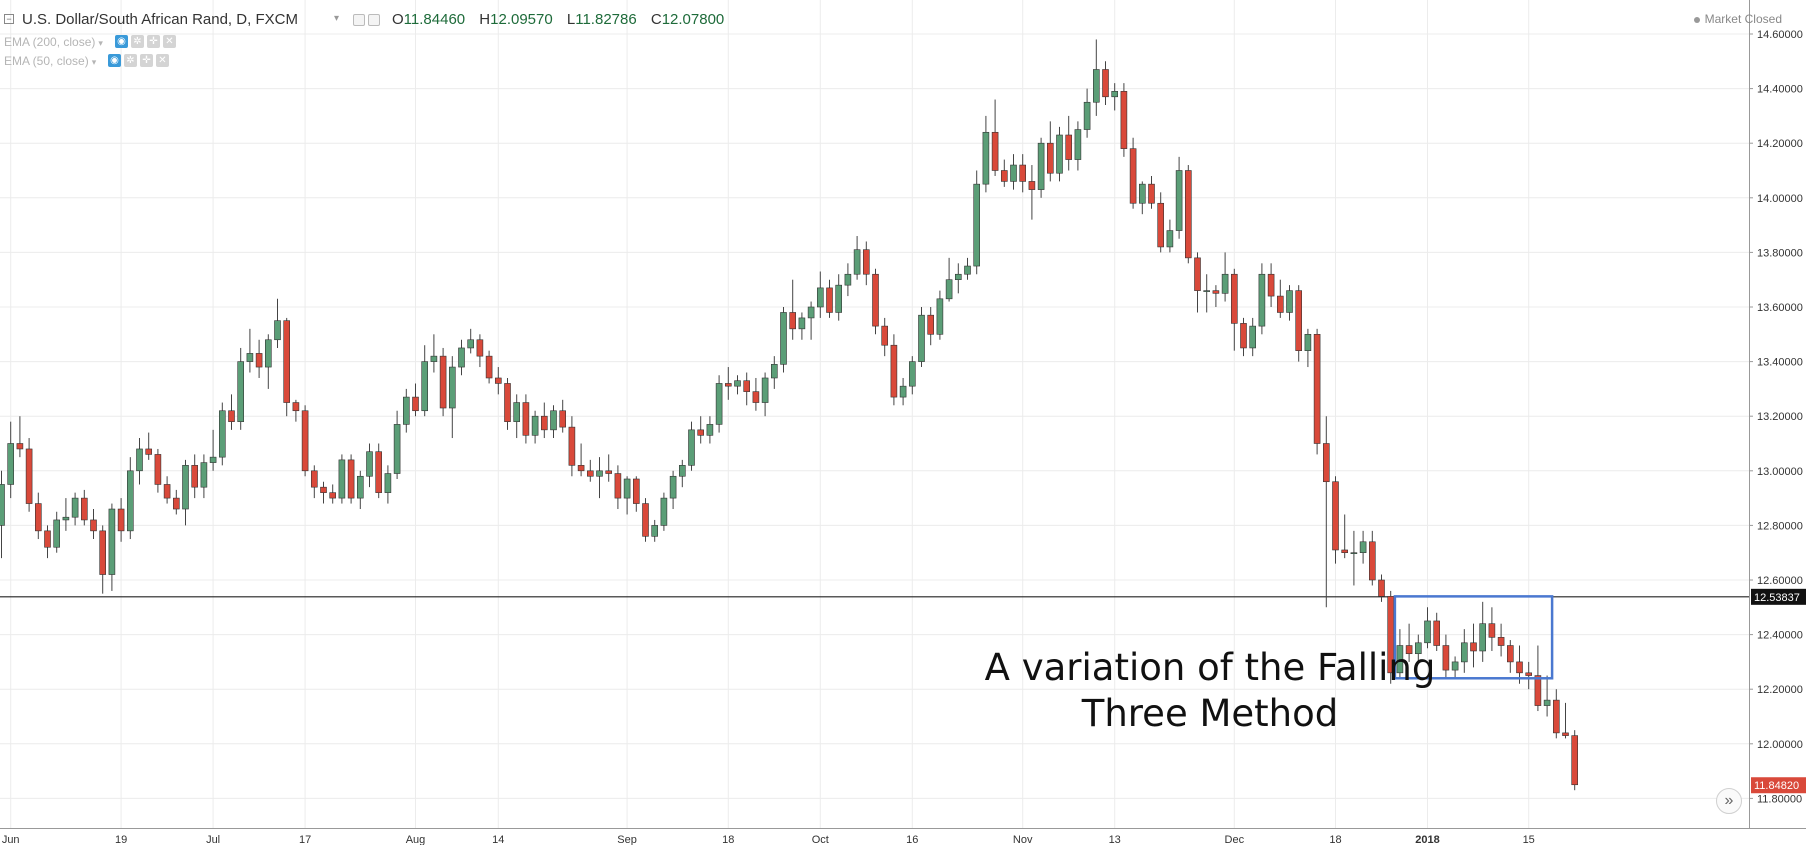 This screenshot has height=845, width=1806. Describe the element at coordinates (1777, 598) in the screenshot. I see `level-label-text: 12.53837` at that location.